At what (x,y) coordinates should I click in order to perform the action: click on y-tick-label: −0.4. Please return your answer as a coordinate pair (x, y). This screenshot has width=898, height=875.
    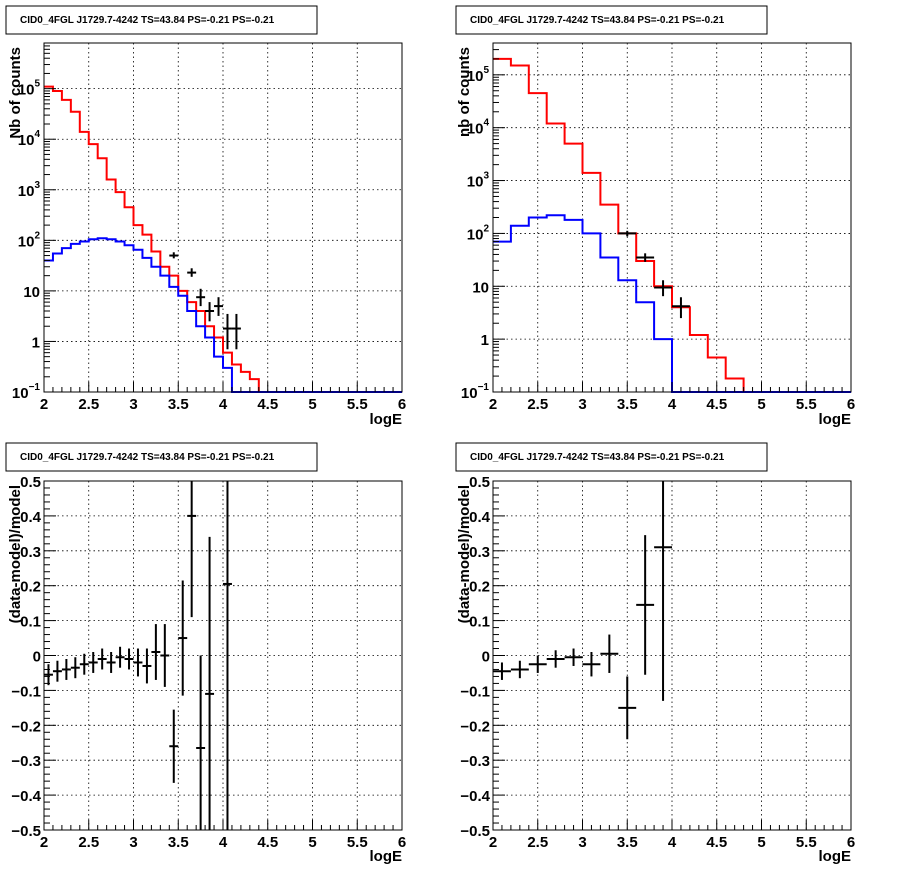
    Looking at the image, I should click on (475, 796).